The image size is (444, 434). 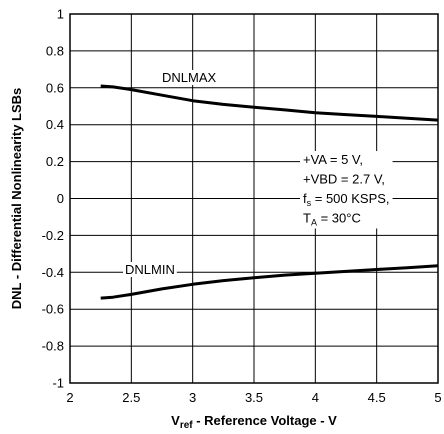 I want to click on x-tick-label: 4.5, so click(x=377, y=397).